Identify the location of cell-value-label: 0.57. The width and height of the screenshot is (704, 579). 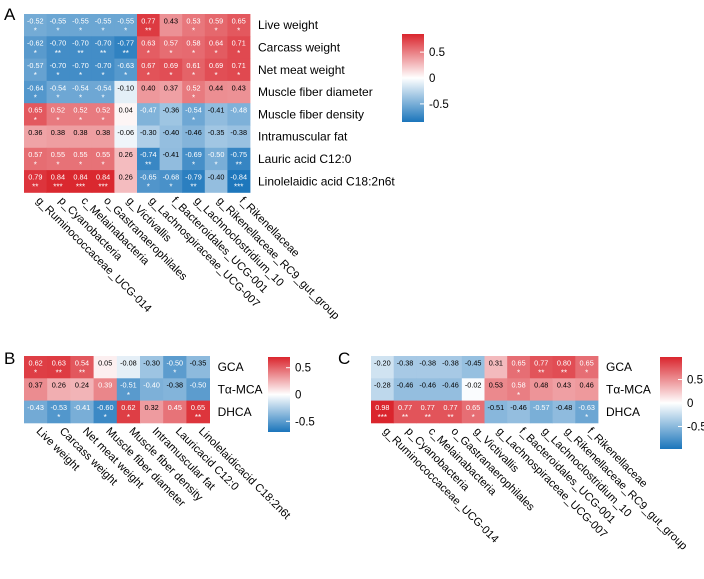
(171, 43).